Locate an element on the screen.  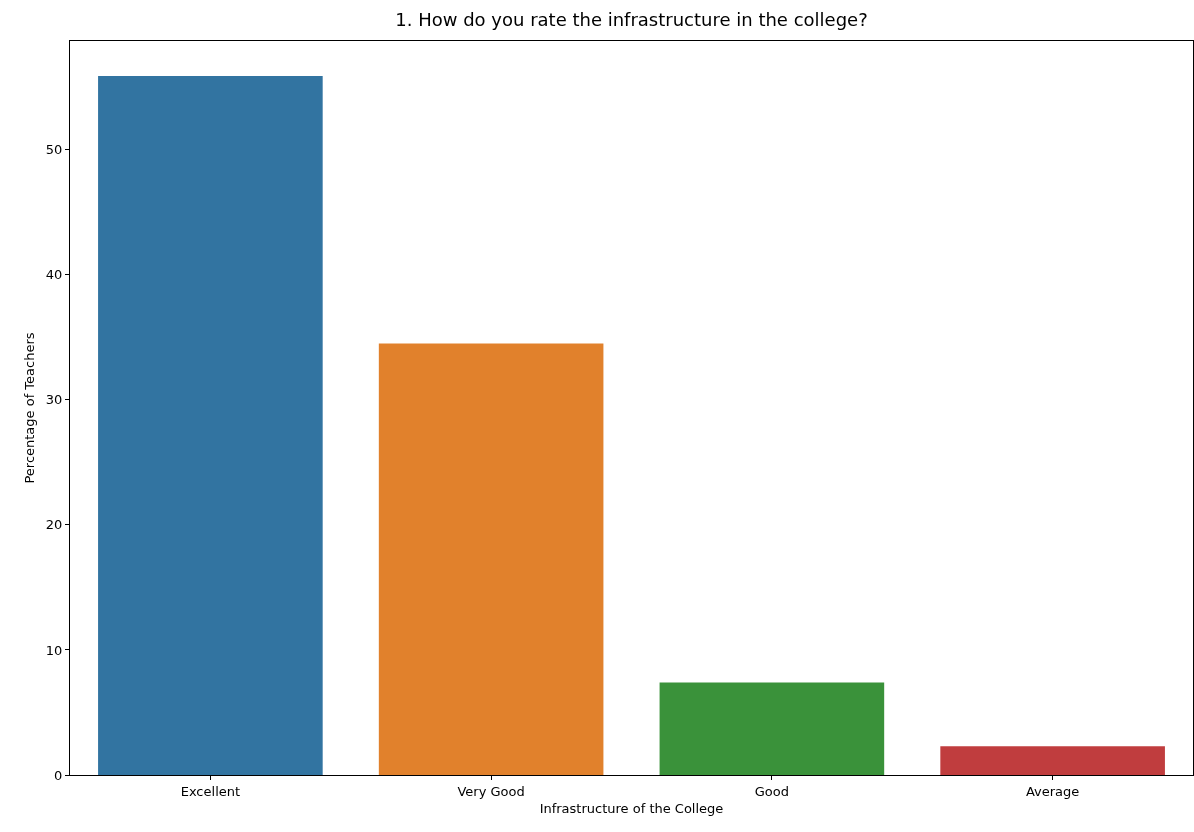
chart-title: 1. How do you rate the infrastructure in the college? is located at coordinates (631, 20).